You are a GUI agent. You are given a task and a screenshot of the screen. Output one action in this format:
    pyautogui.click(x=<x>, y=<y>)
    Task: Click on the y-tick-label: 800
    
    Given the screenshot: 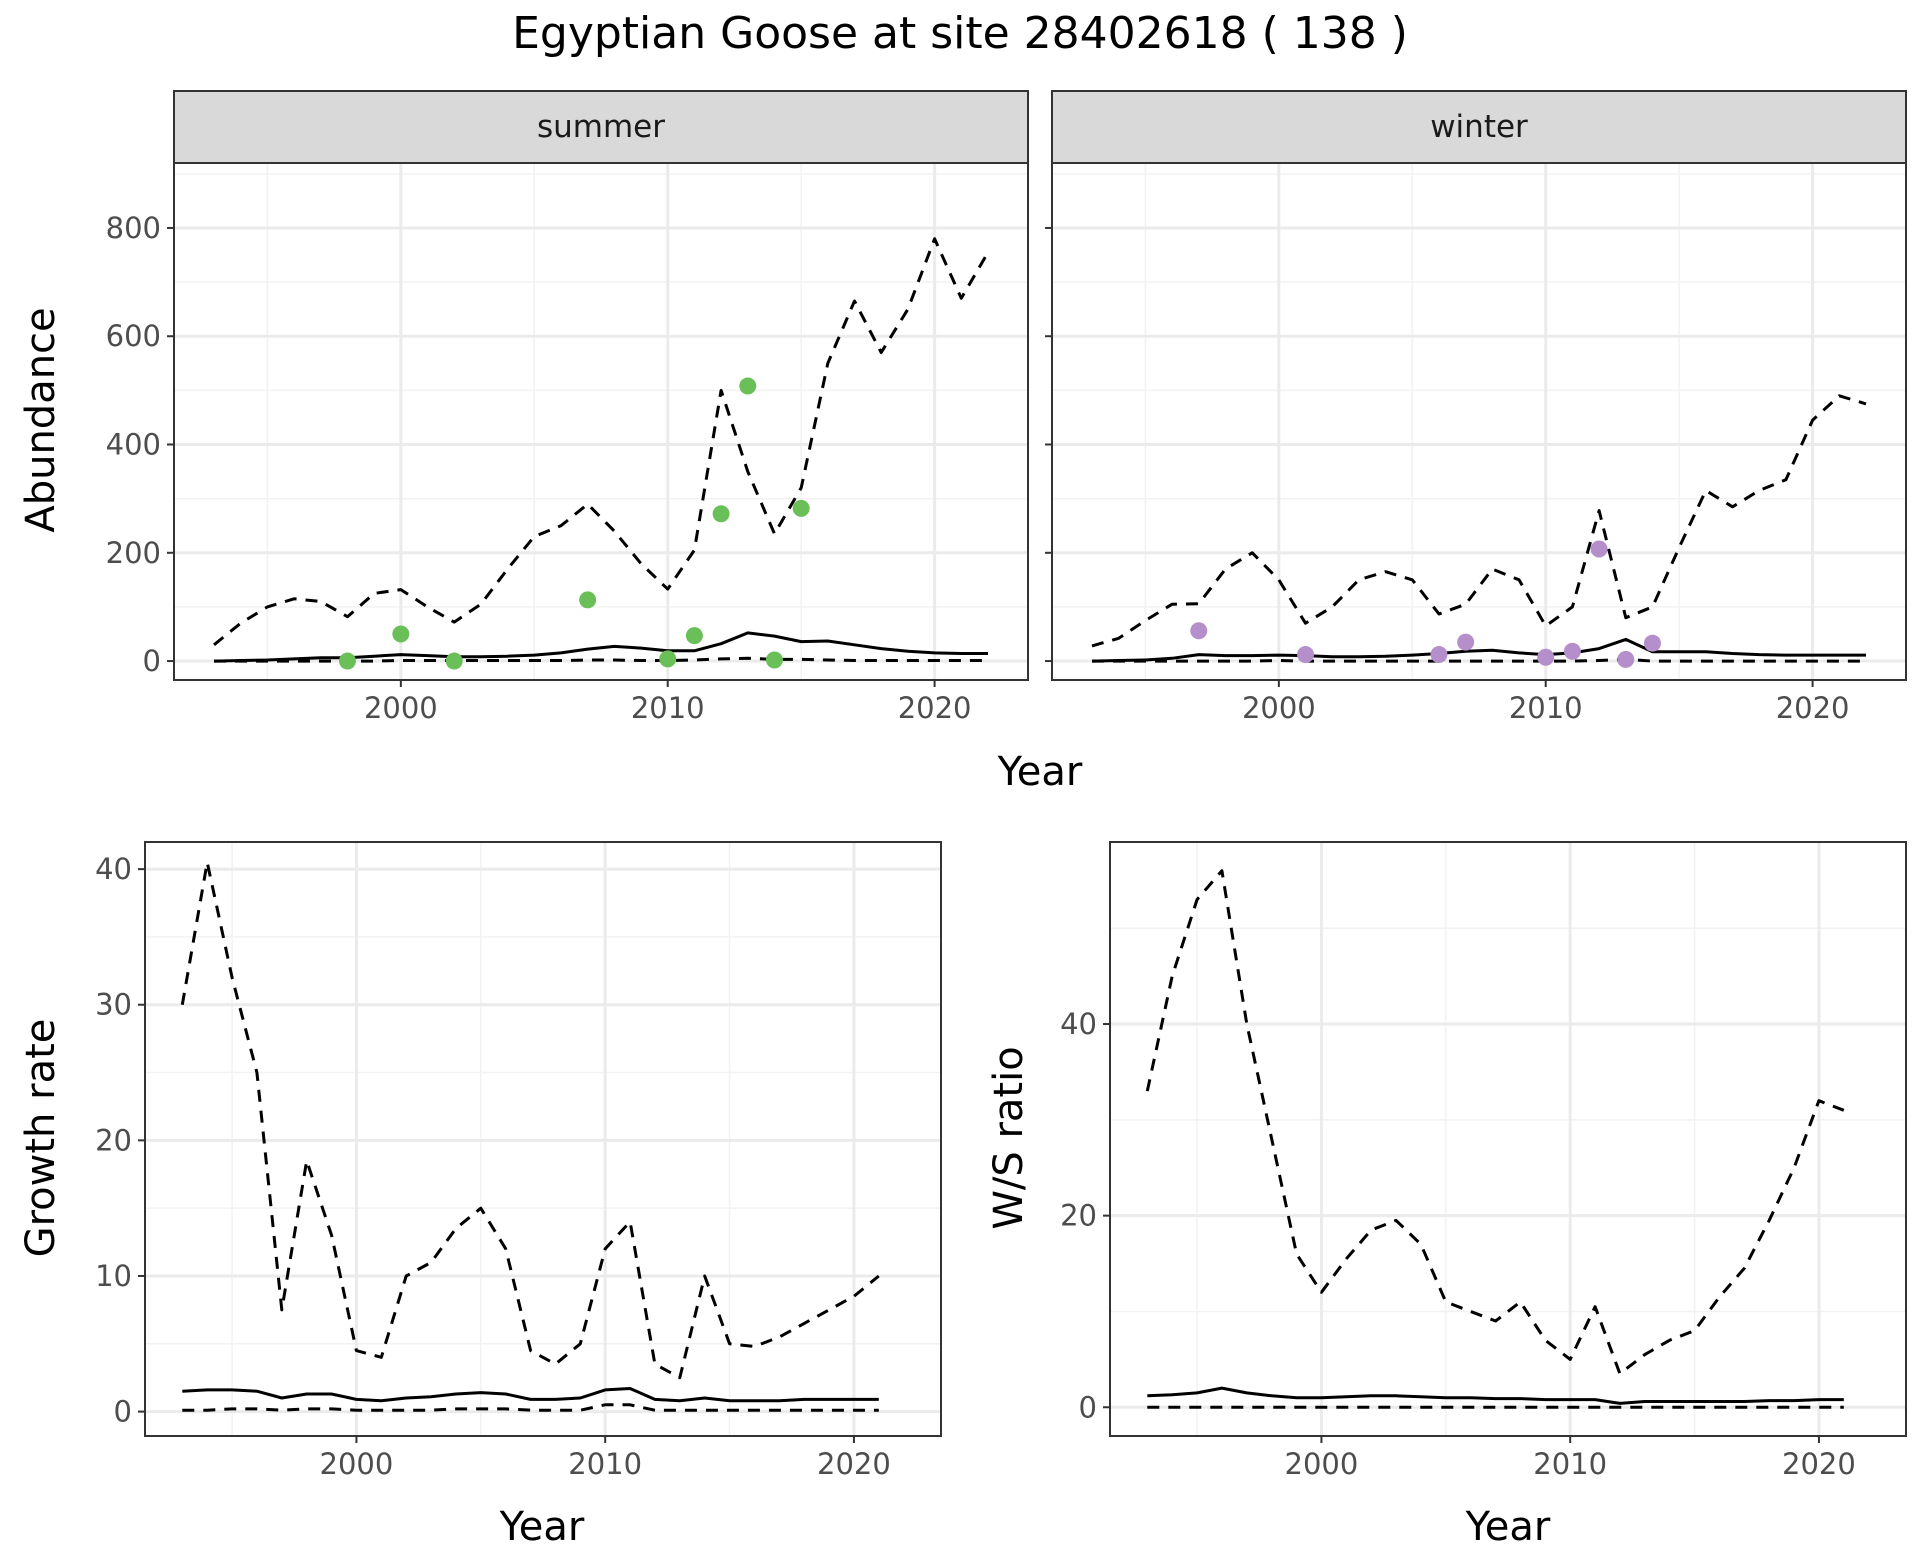 What is the action you would take?
    pyautogui.click(x=133, y=228)
    